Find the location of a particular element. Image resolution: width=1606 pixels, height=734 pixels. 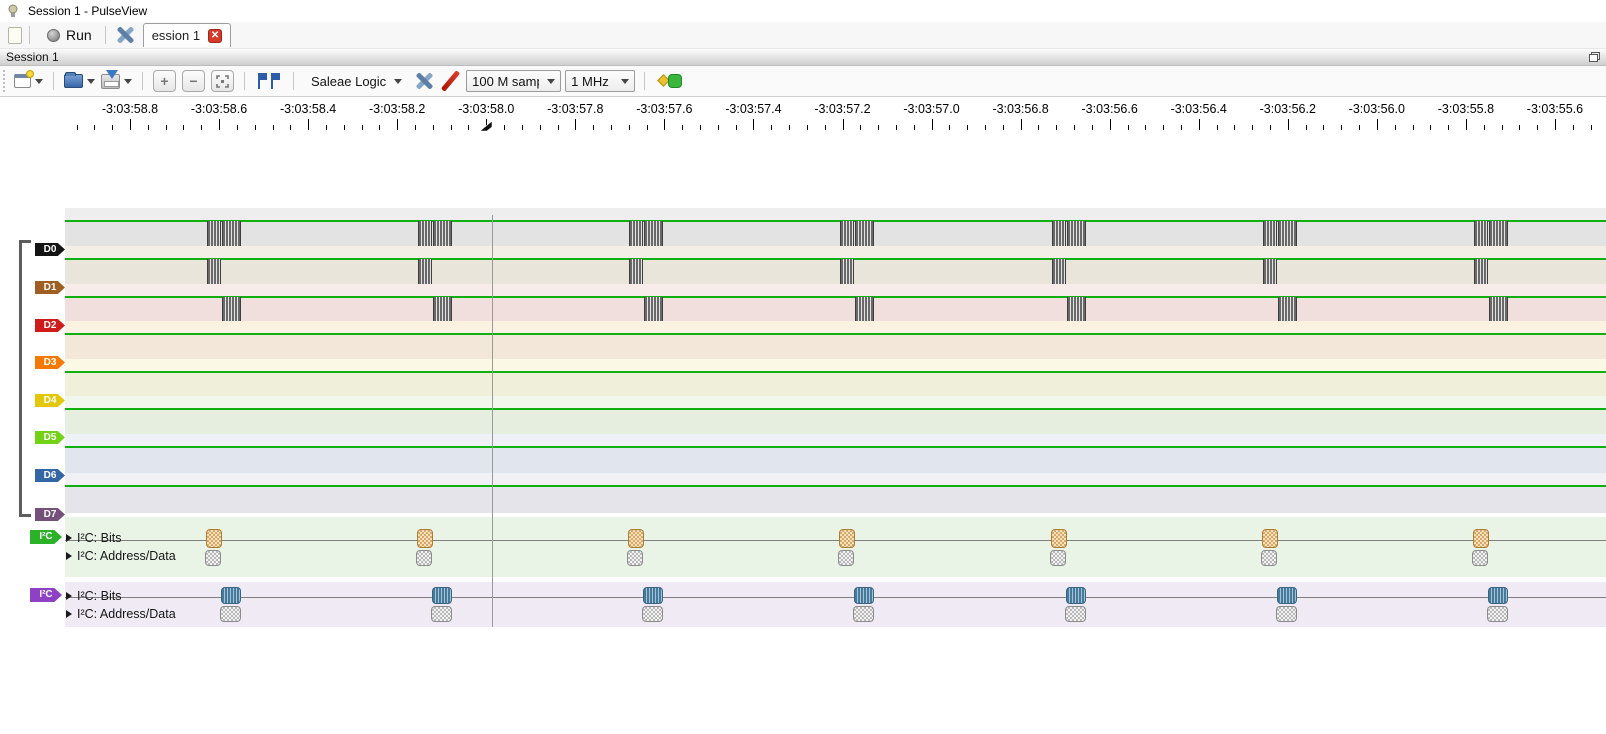

new-session-icon is located at coordinates (15, 35).